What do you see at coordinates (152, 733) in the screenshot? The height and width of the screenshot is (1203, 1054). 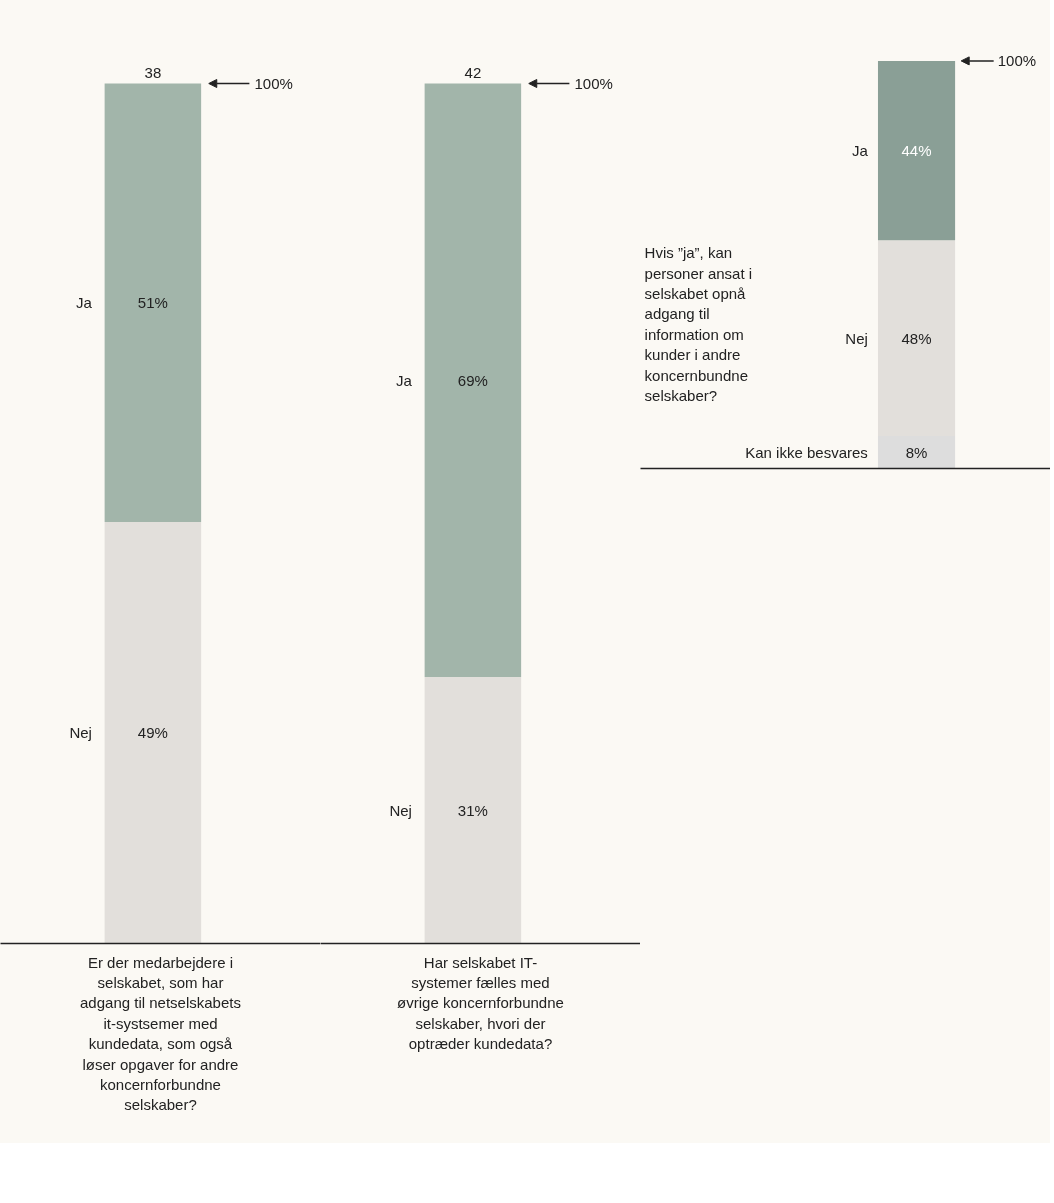 I see `data-label: 49%` at bounding box center [152, 733].